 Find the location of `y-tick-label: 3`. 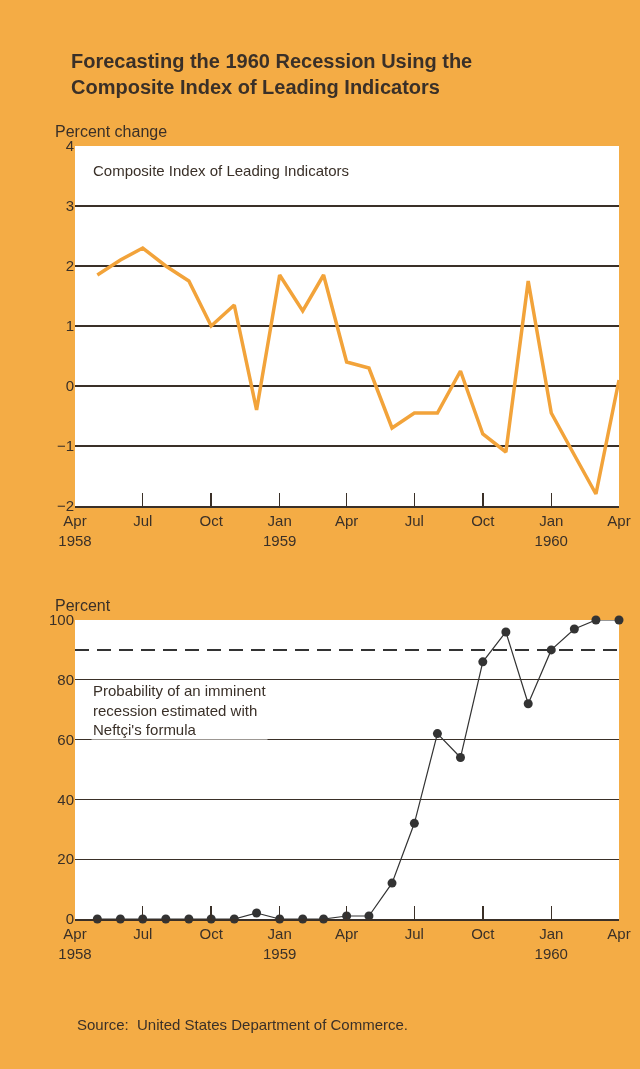

y-tick-label: 3 is located at coordinates (69, 206).